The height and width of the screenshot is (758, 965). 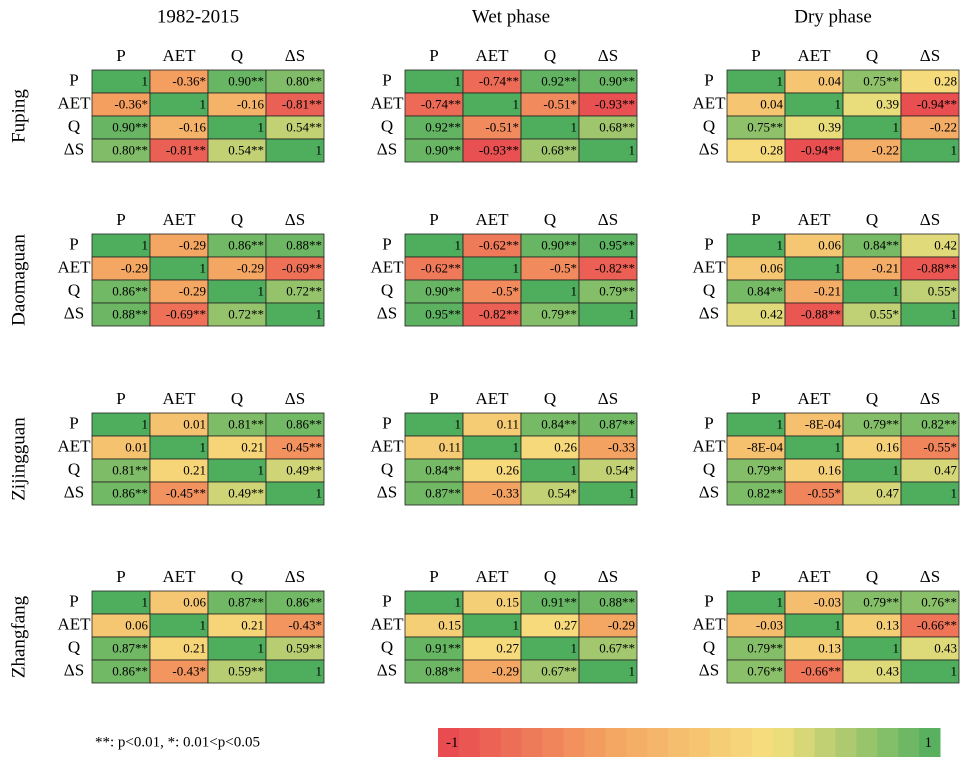 I want to click on cell-label: 0.68**, so click(x=617, y=126).